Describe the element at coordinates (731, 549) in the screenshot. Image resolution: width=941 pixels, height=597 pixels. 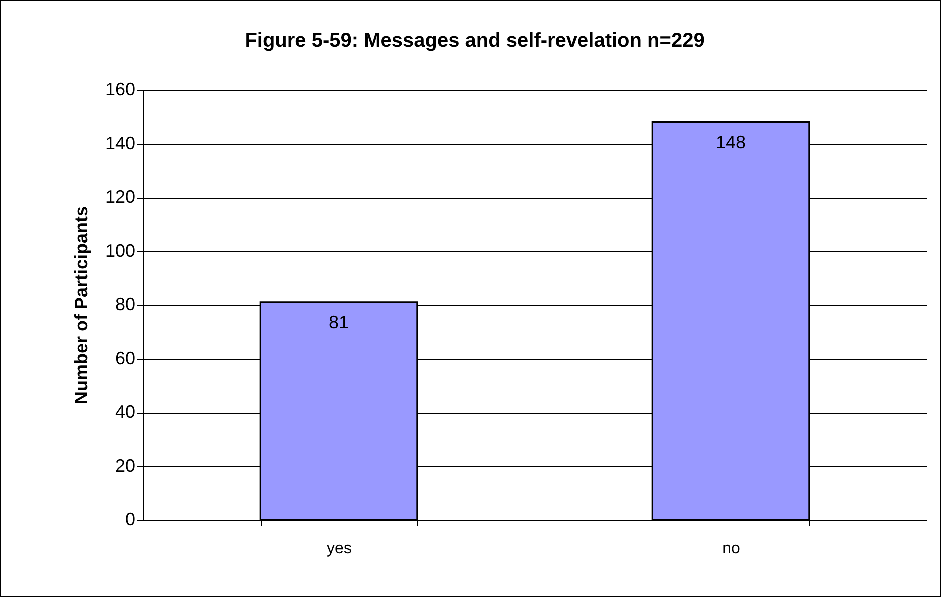
I see `x-tick-label: no` at that location.